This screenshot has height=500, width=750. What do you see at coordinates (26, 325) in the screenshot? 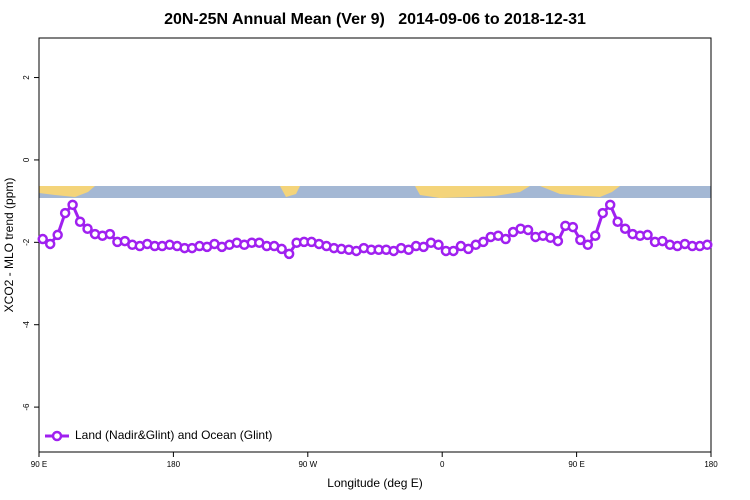
I see `y-tick-label: -4` at bounding box center [26, 325].